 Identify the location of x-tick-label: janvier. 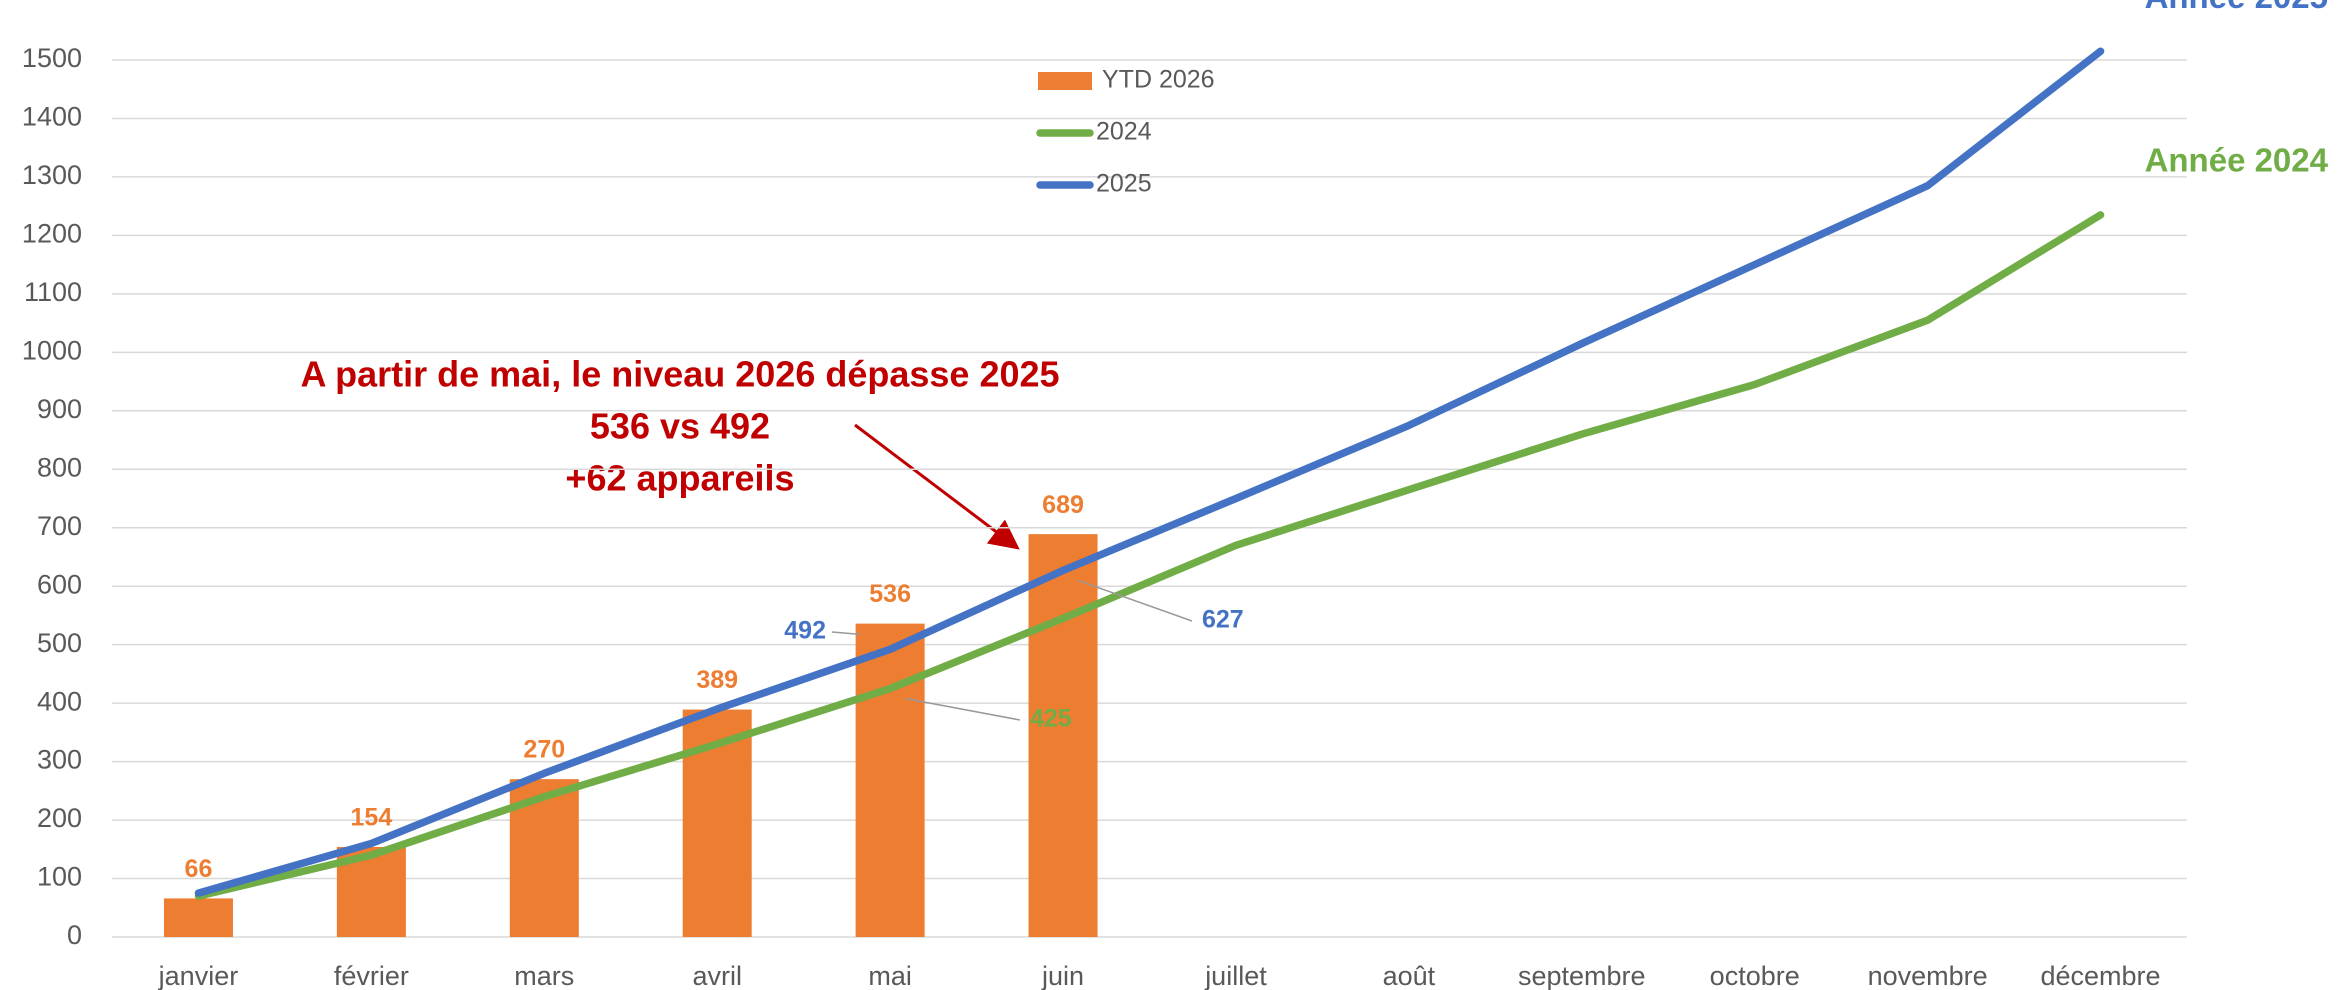
(198, 975).